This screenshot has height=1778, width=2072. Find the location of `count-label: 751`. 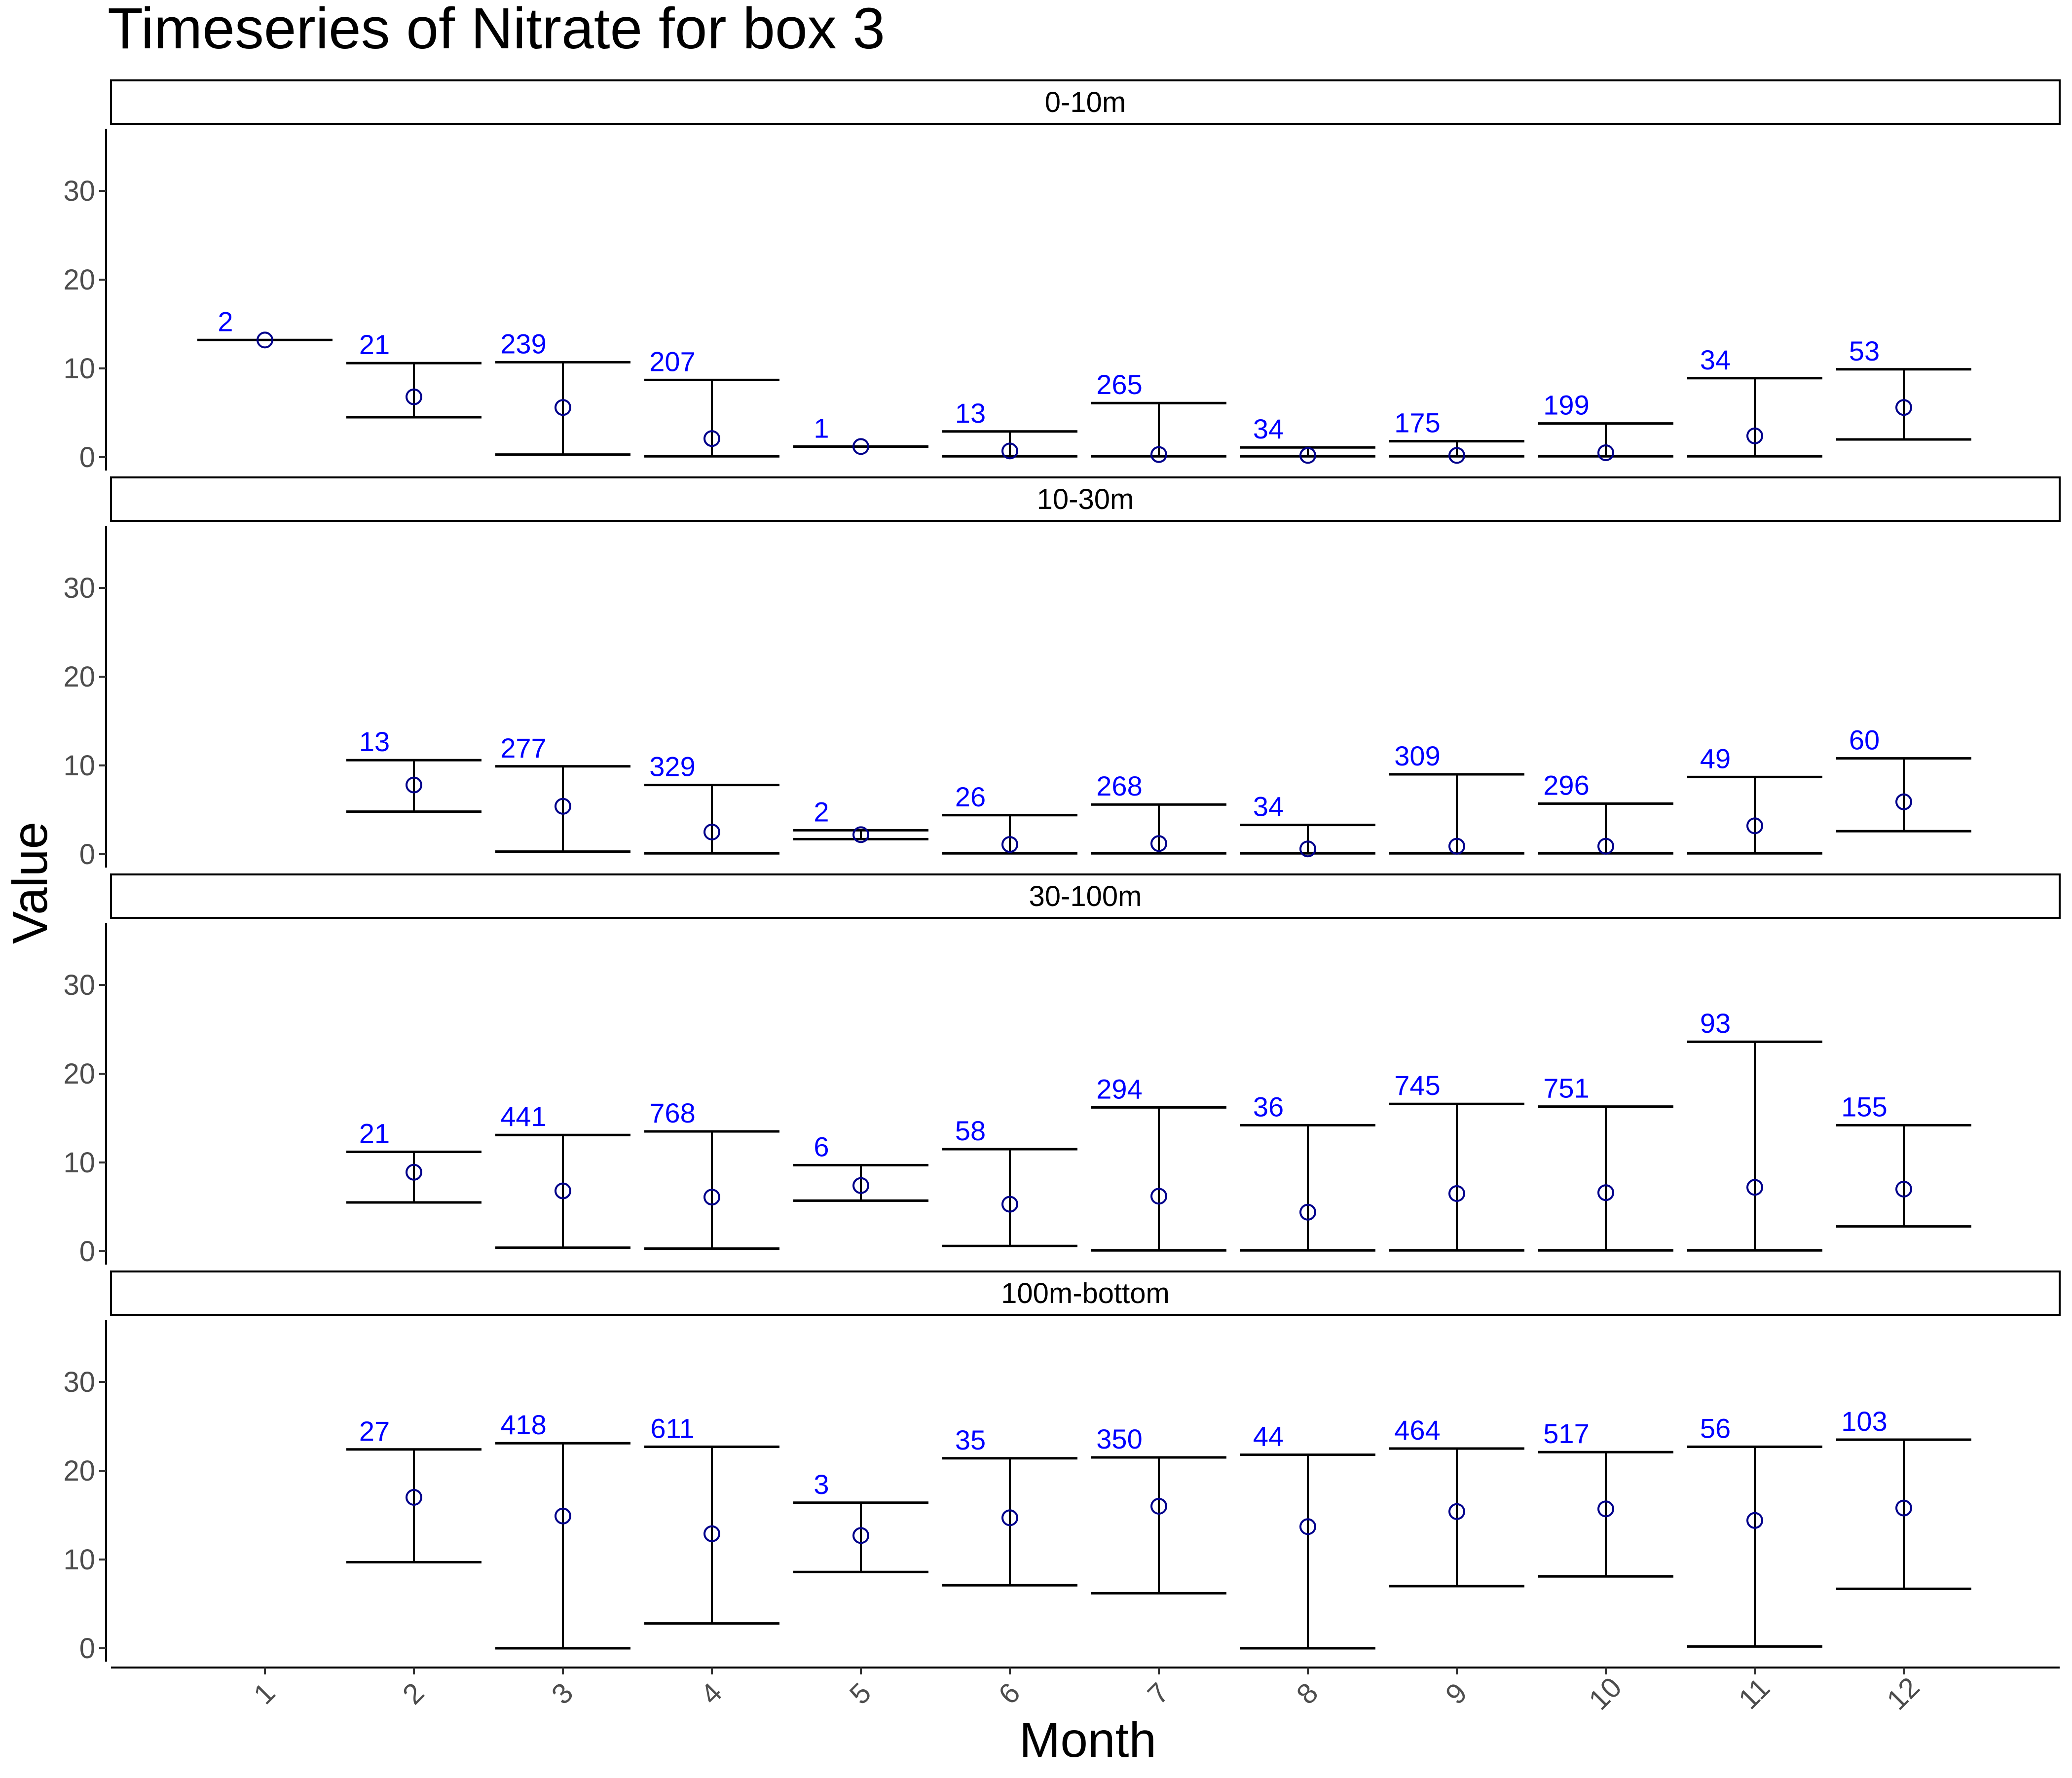

count-label: 751 is located at coordinates (1566, 1088).